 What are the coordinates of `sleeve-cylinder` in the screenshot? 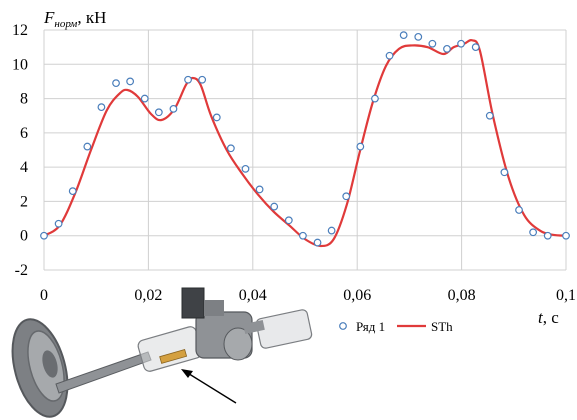 It's located at (170, 349).